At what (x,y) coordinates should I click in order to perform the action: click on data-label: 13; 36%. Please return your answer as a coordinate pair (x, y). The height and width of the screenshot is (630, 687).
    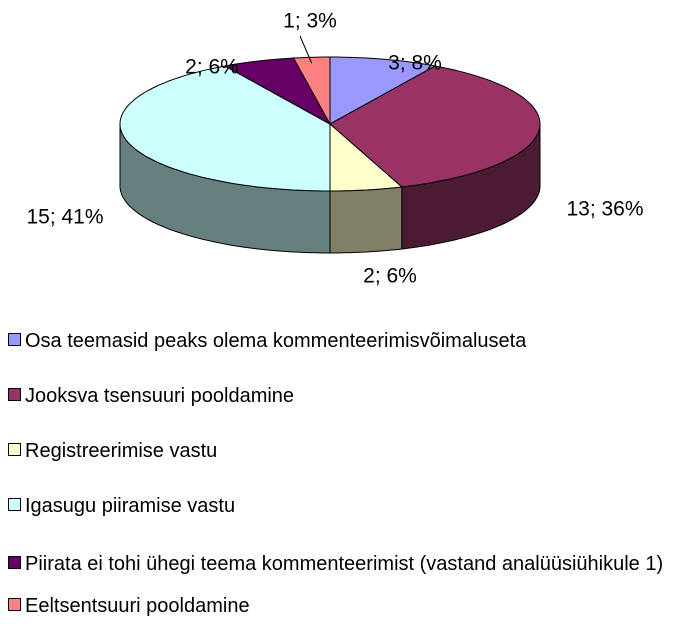
    Looking at the image, I should click on (604, 209).